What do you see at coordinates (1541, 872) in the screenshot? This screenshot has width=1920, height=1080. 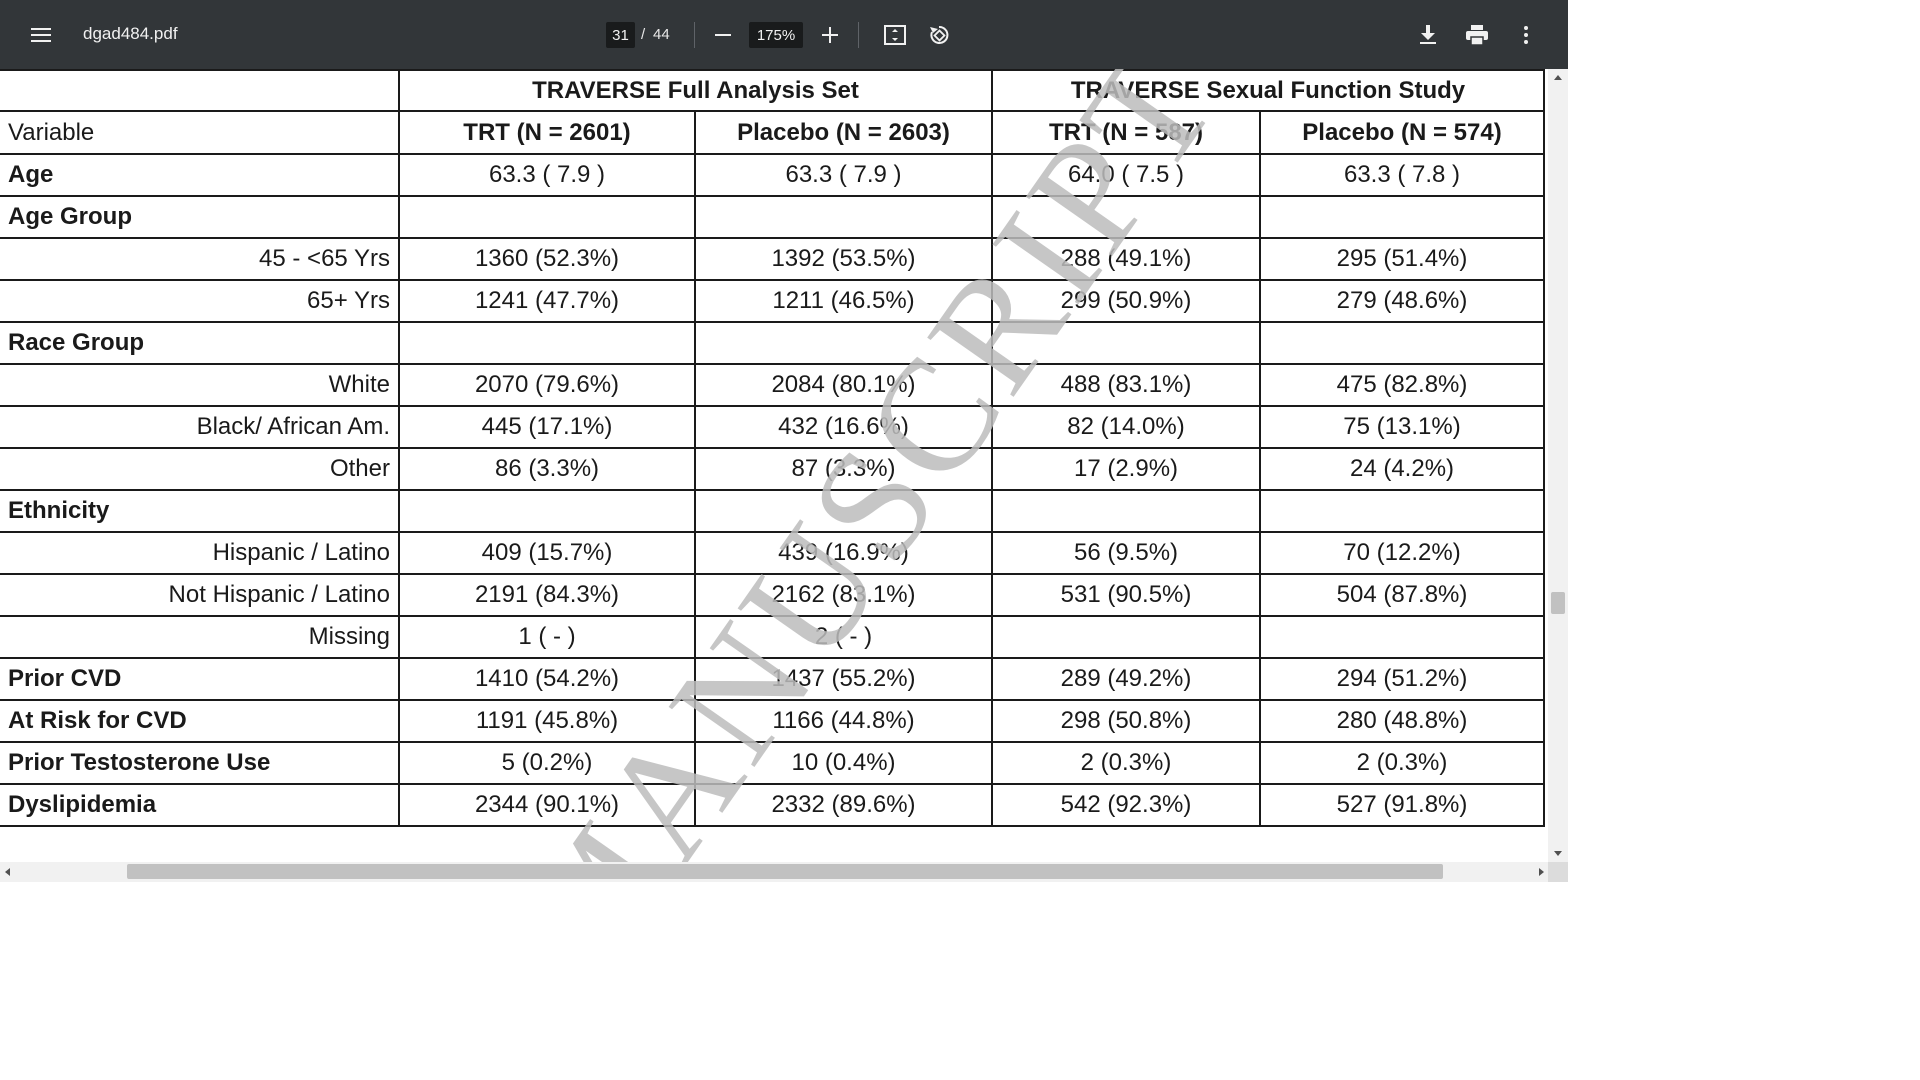 I see `scroll-right-arrow-icon` at bounding box center [1541, 872].